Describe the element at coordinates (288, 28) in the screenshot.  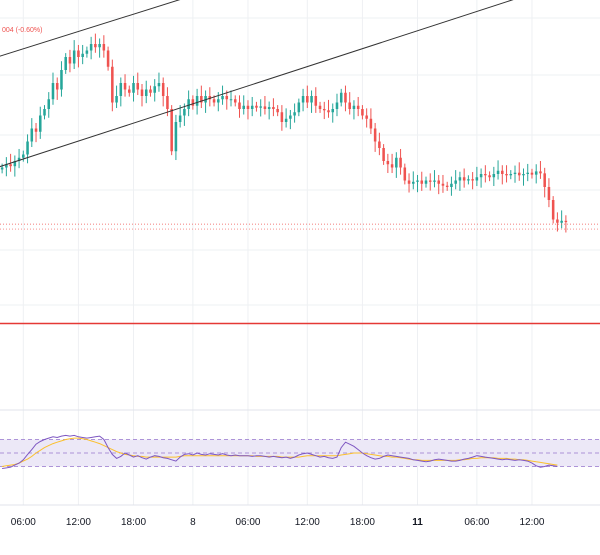
I see `channel-upper-line` at that location.